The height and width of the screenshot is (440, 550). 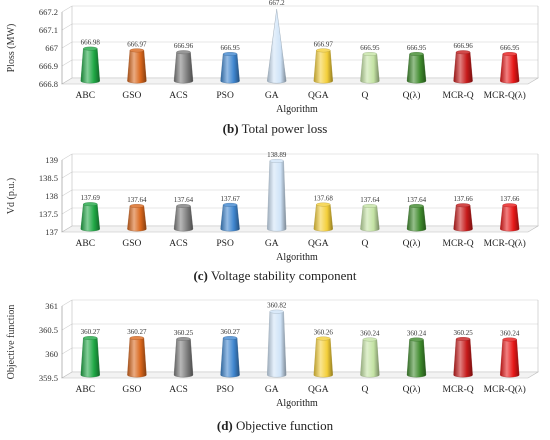 I want to click on y-tick-label: 666.8, so click(x=48, y=84).